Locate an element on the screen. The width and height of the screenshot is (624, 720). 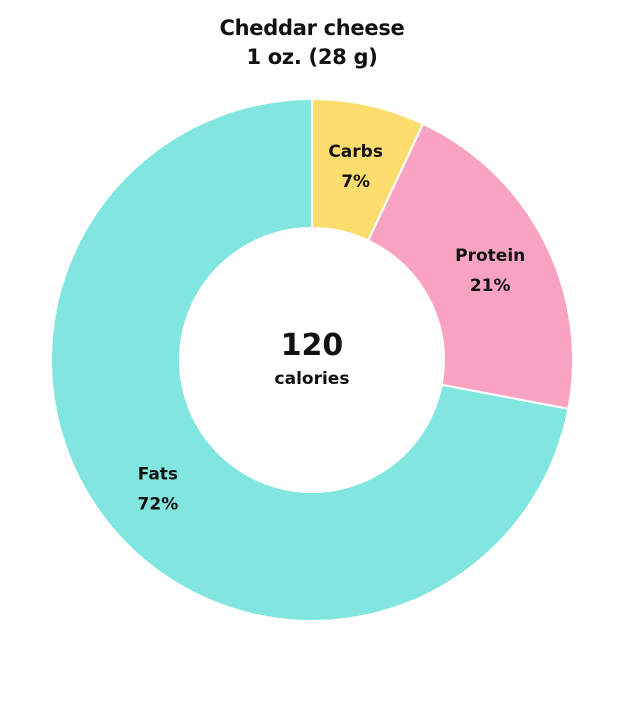
chart-subtitle: 1 oz. (28 g) is located at coordinates (312, 57).